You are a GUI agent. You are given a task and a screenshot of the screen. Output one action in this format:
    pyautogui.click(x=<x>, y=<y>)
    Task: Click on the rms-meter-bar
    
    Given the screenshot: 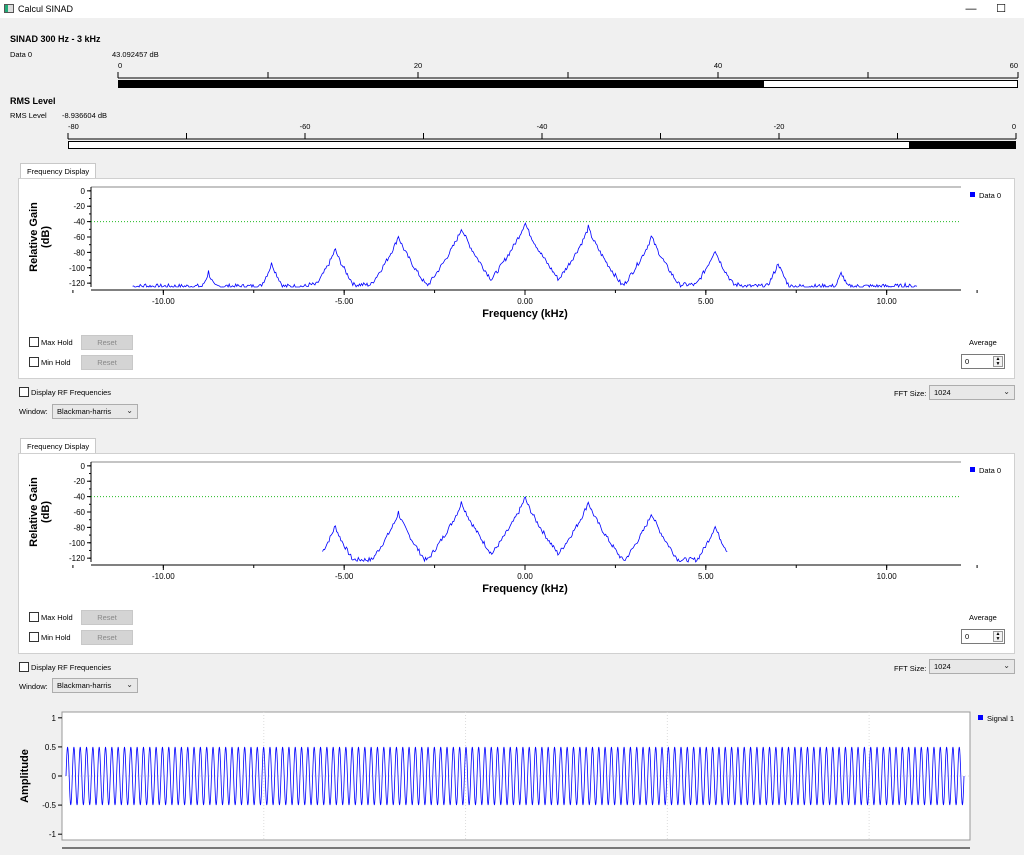 What is the action you would take?
    pyautogui.click(x=542, y=145)
    